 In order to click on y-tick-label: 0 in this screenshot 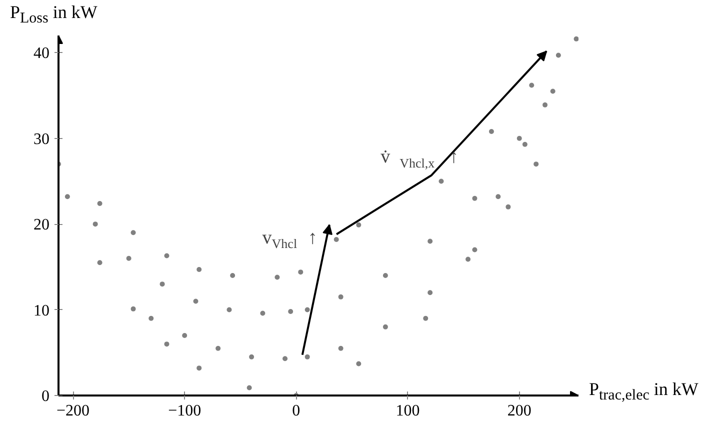, I will do `click(46, 396)`.